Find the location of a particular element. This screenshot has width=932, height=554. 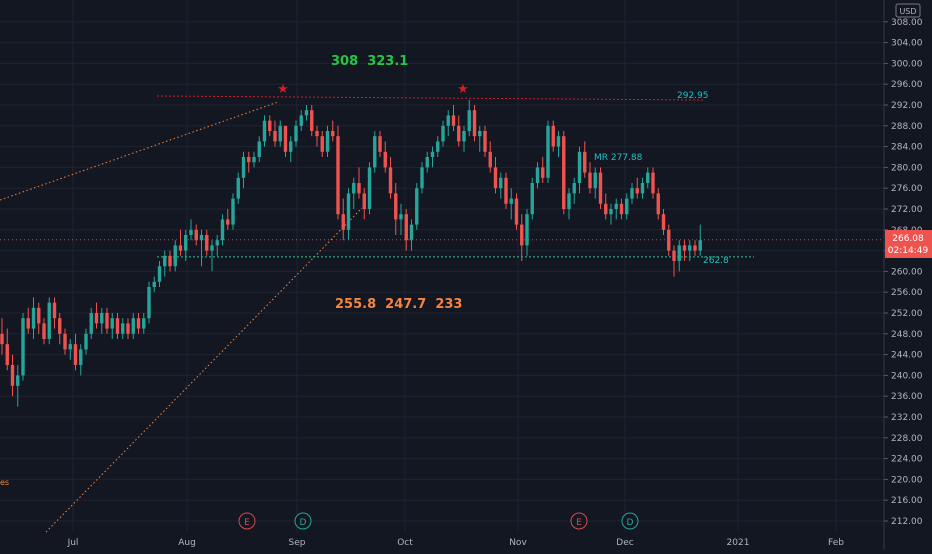

currency-badge is located at coordinates (908, 10).